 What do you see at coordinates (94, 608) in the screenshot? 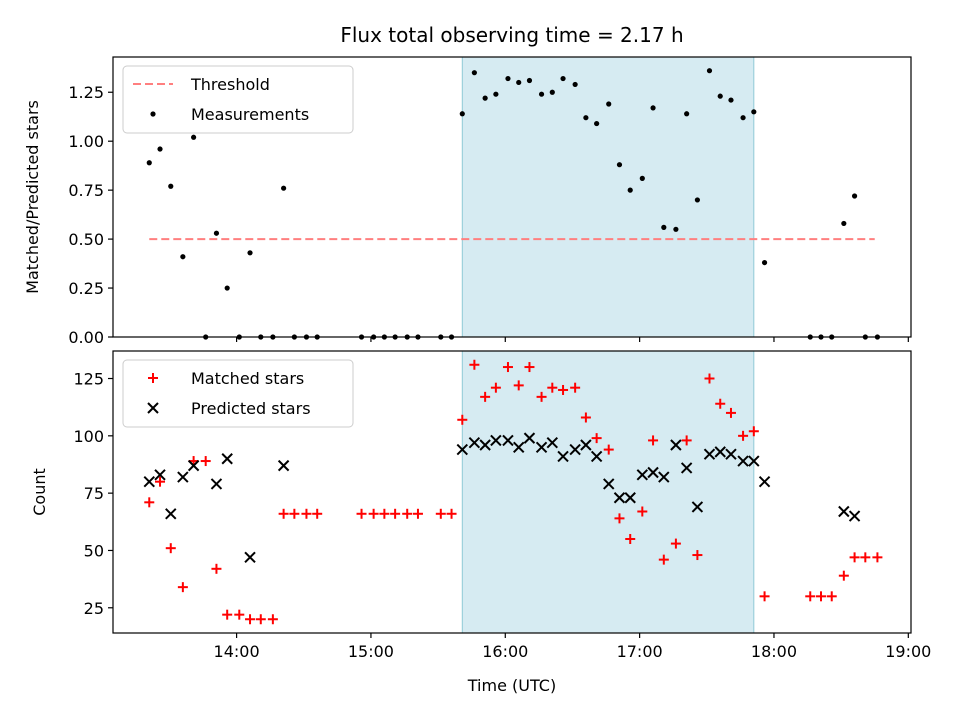
I see `y-tick-label: 25` at bounding box center [94, 608].